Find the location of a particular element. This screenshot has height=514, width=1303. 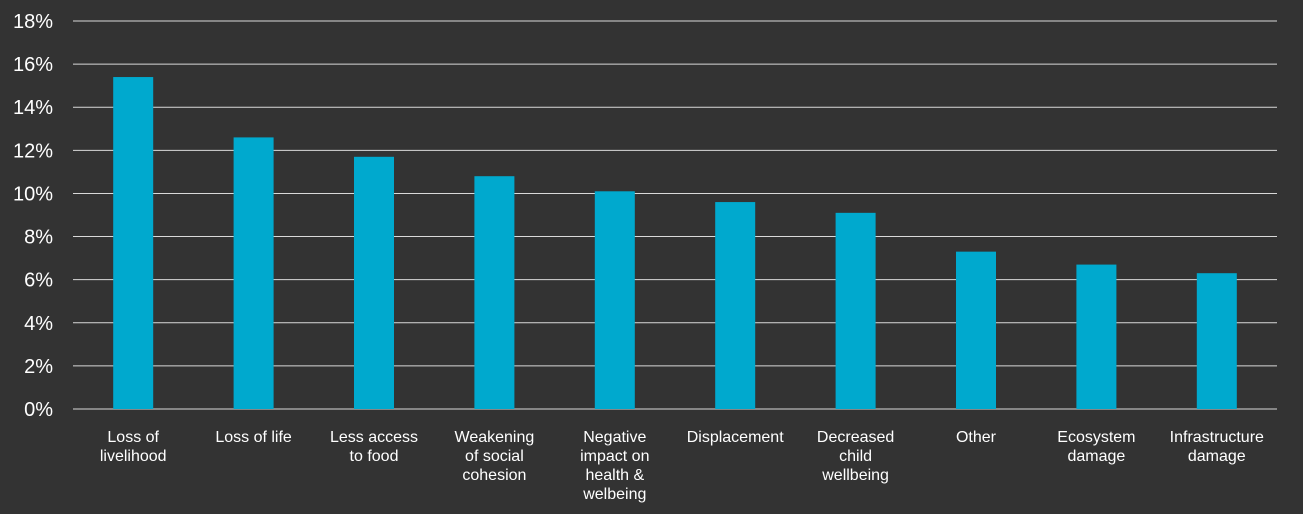

y-tick-label: 8% is located at coordinates (38, 238).